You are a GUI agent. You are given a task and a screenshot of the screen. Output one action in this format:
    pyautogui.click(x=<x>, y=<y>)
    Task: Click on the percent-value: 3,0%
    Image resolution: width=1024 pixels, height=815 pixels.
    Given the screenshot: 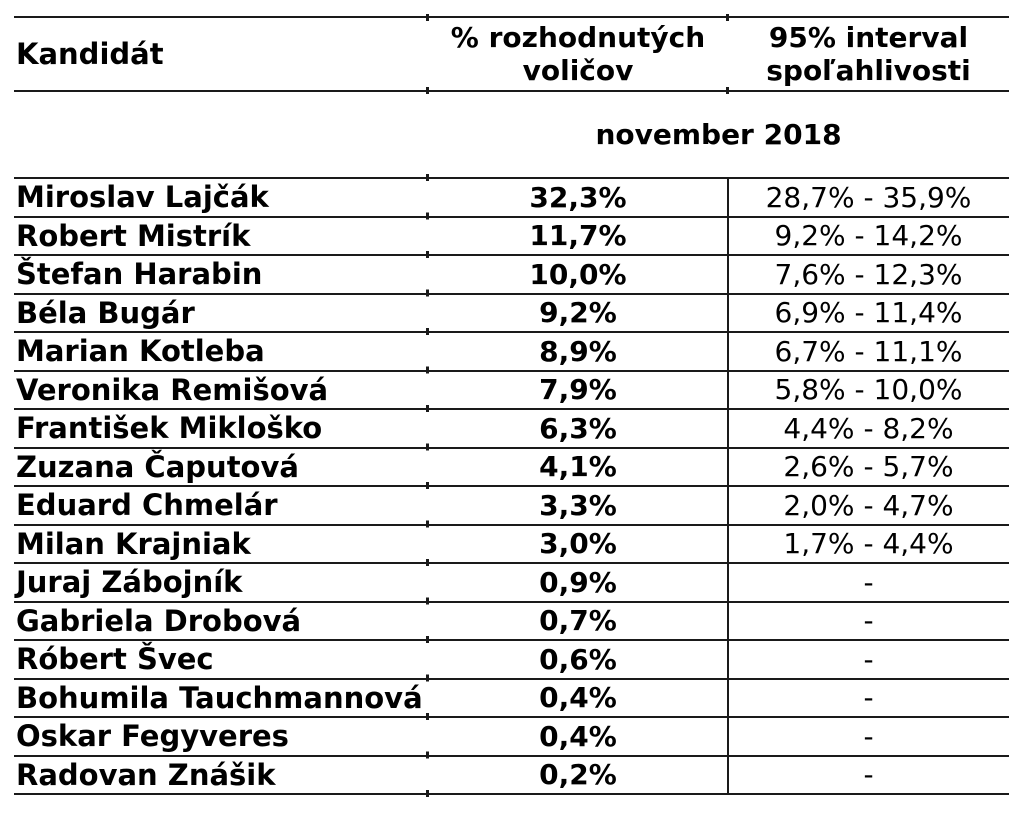 What is the action you would take?
    pyautogui.click(x=578, y=544)
    